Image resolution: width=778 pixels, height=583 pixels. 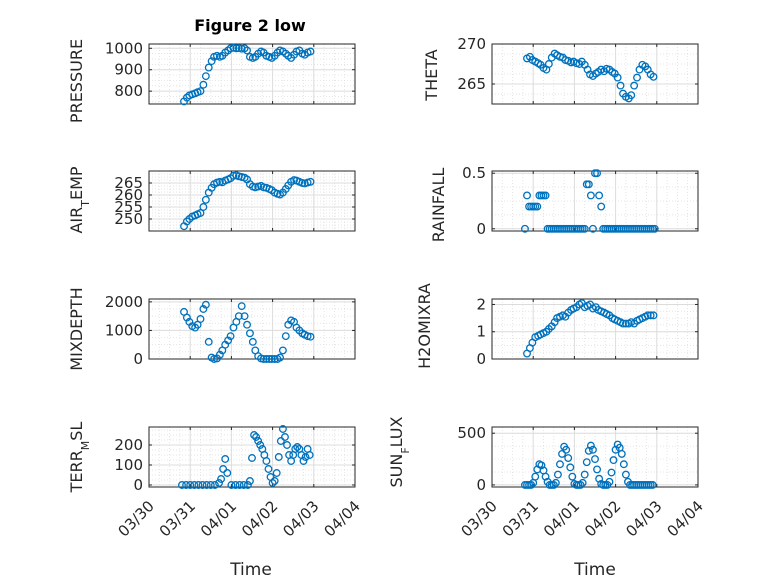 What do you see at coordinates (431, 75) in the screenshot?
I see `ylabel-theta: THETA` at bounding box center [431, 75].